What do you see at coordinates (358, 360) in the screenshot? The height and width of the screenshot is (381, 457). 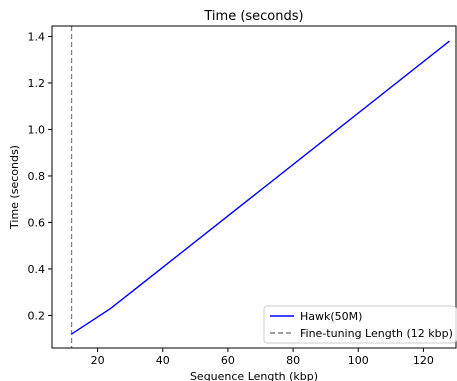 I see `x-tick-label: 100` at bounding box center [358, 360].